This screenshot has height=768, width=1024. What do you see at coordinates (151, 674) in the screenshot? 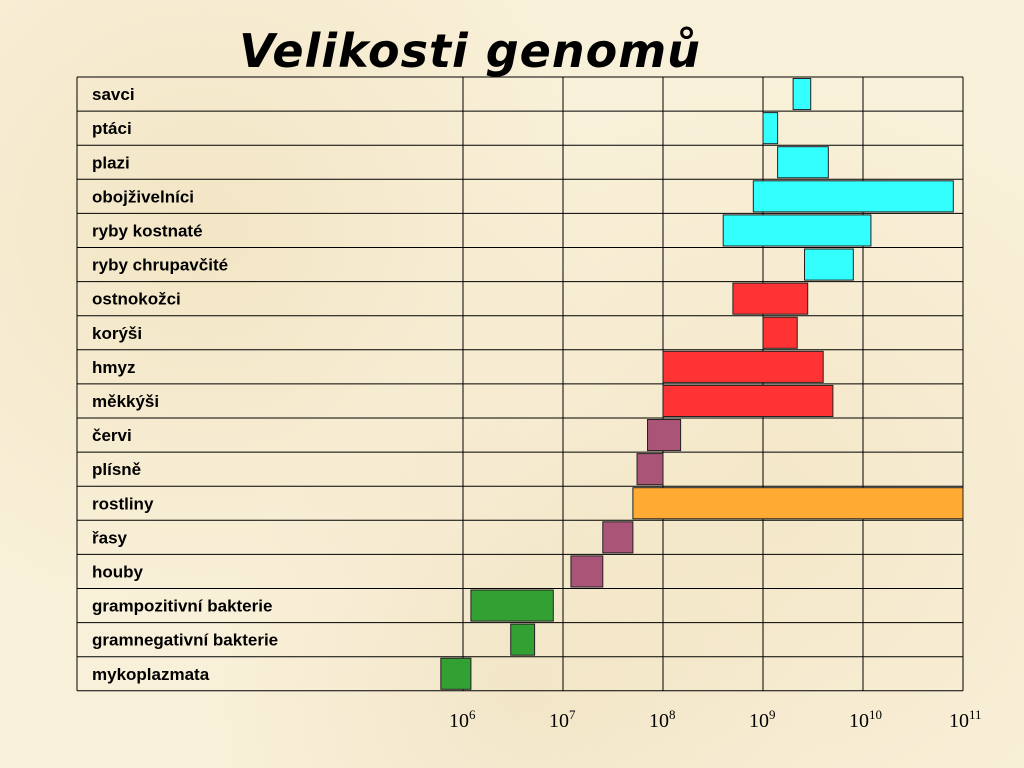
I see `row-label: mykoplazmata` at bounding box center [151, 674].